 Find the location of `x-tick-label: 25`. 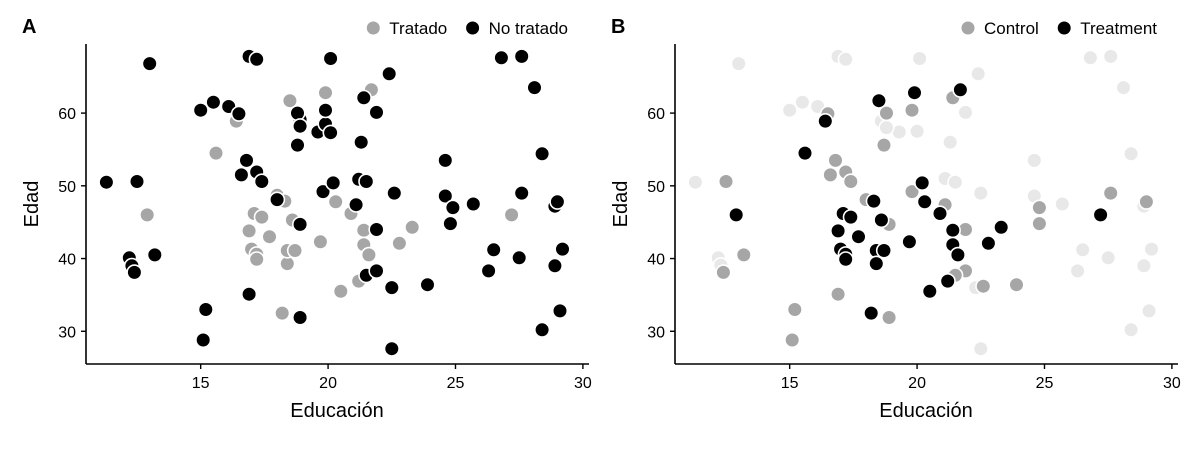

x-tick-label: 25 is located at coordinates (1045, 383).